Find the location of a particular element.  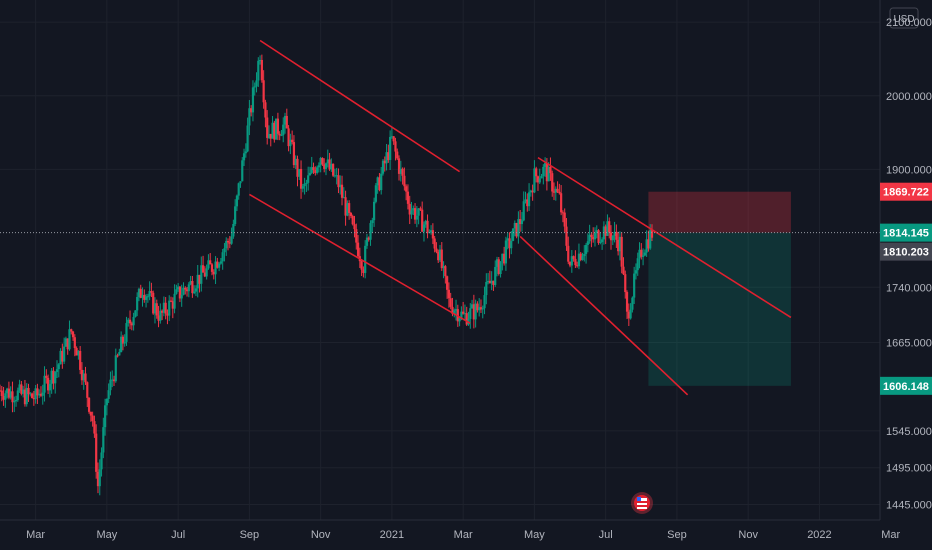

take-profit-zone is located at coordinates (719, 309).